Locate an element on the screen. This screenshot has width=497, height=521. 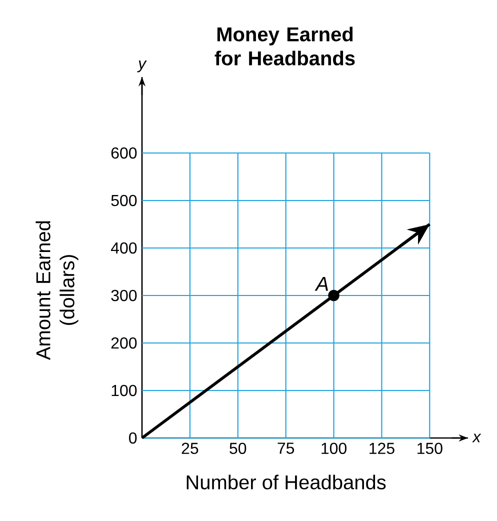
y-tick-label: 300 is located at coordinates (124, 296).